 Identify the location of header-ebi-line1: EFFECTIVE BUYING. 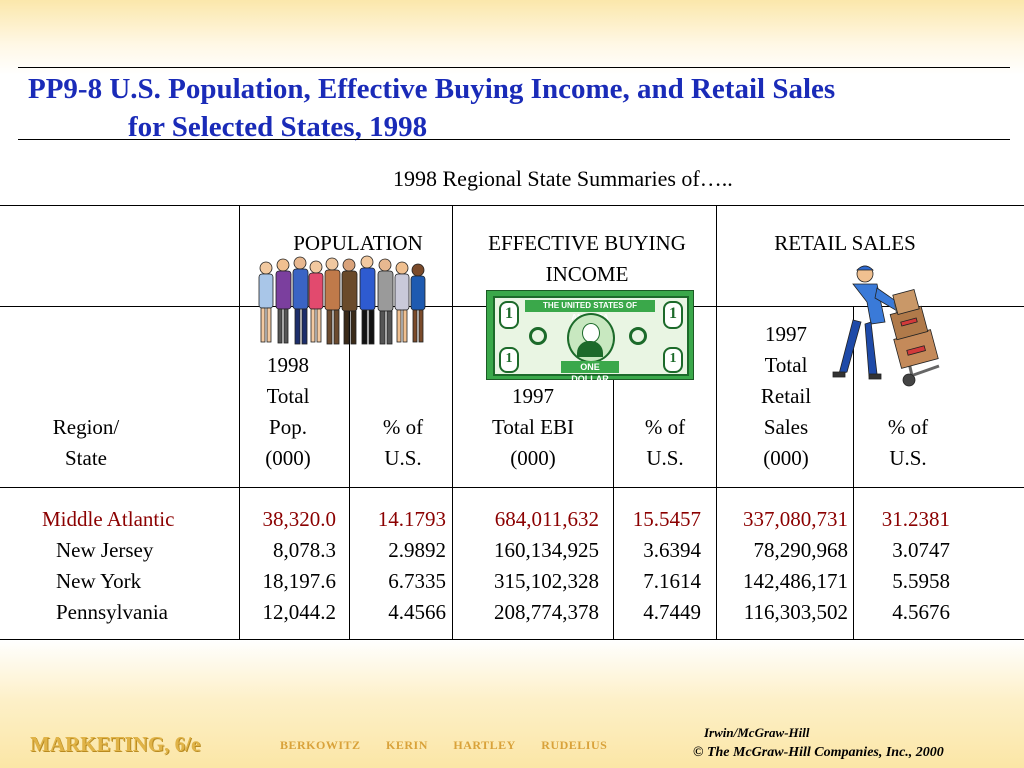
(587, 243).